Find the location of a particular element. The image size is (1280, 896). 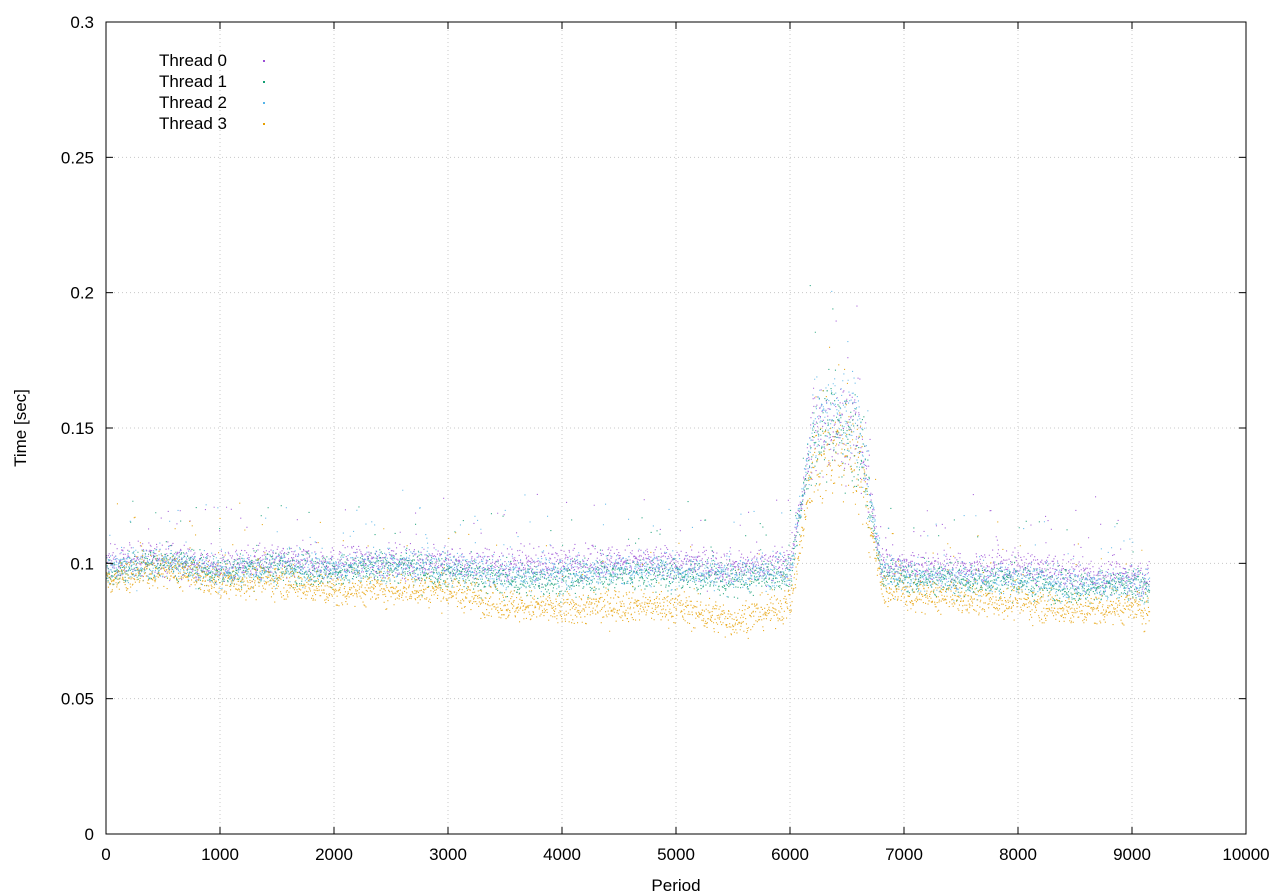

x-tick-label: 2000 is located at coordinates (334, 854).